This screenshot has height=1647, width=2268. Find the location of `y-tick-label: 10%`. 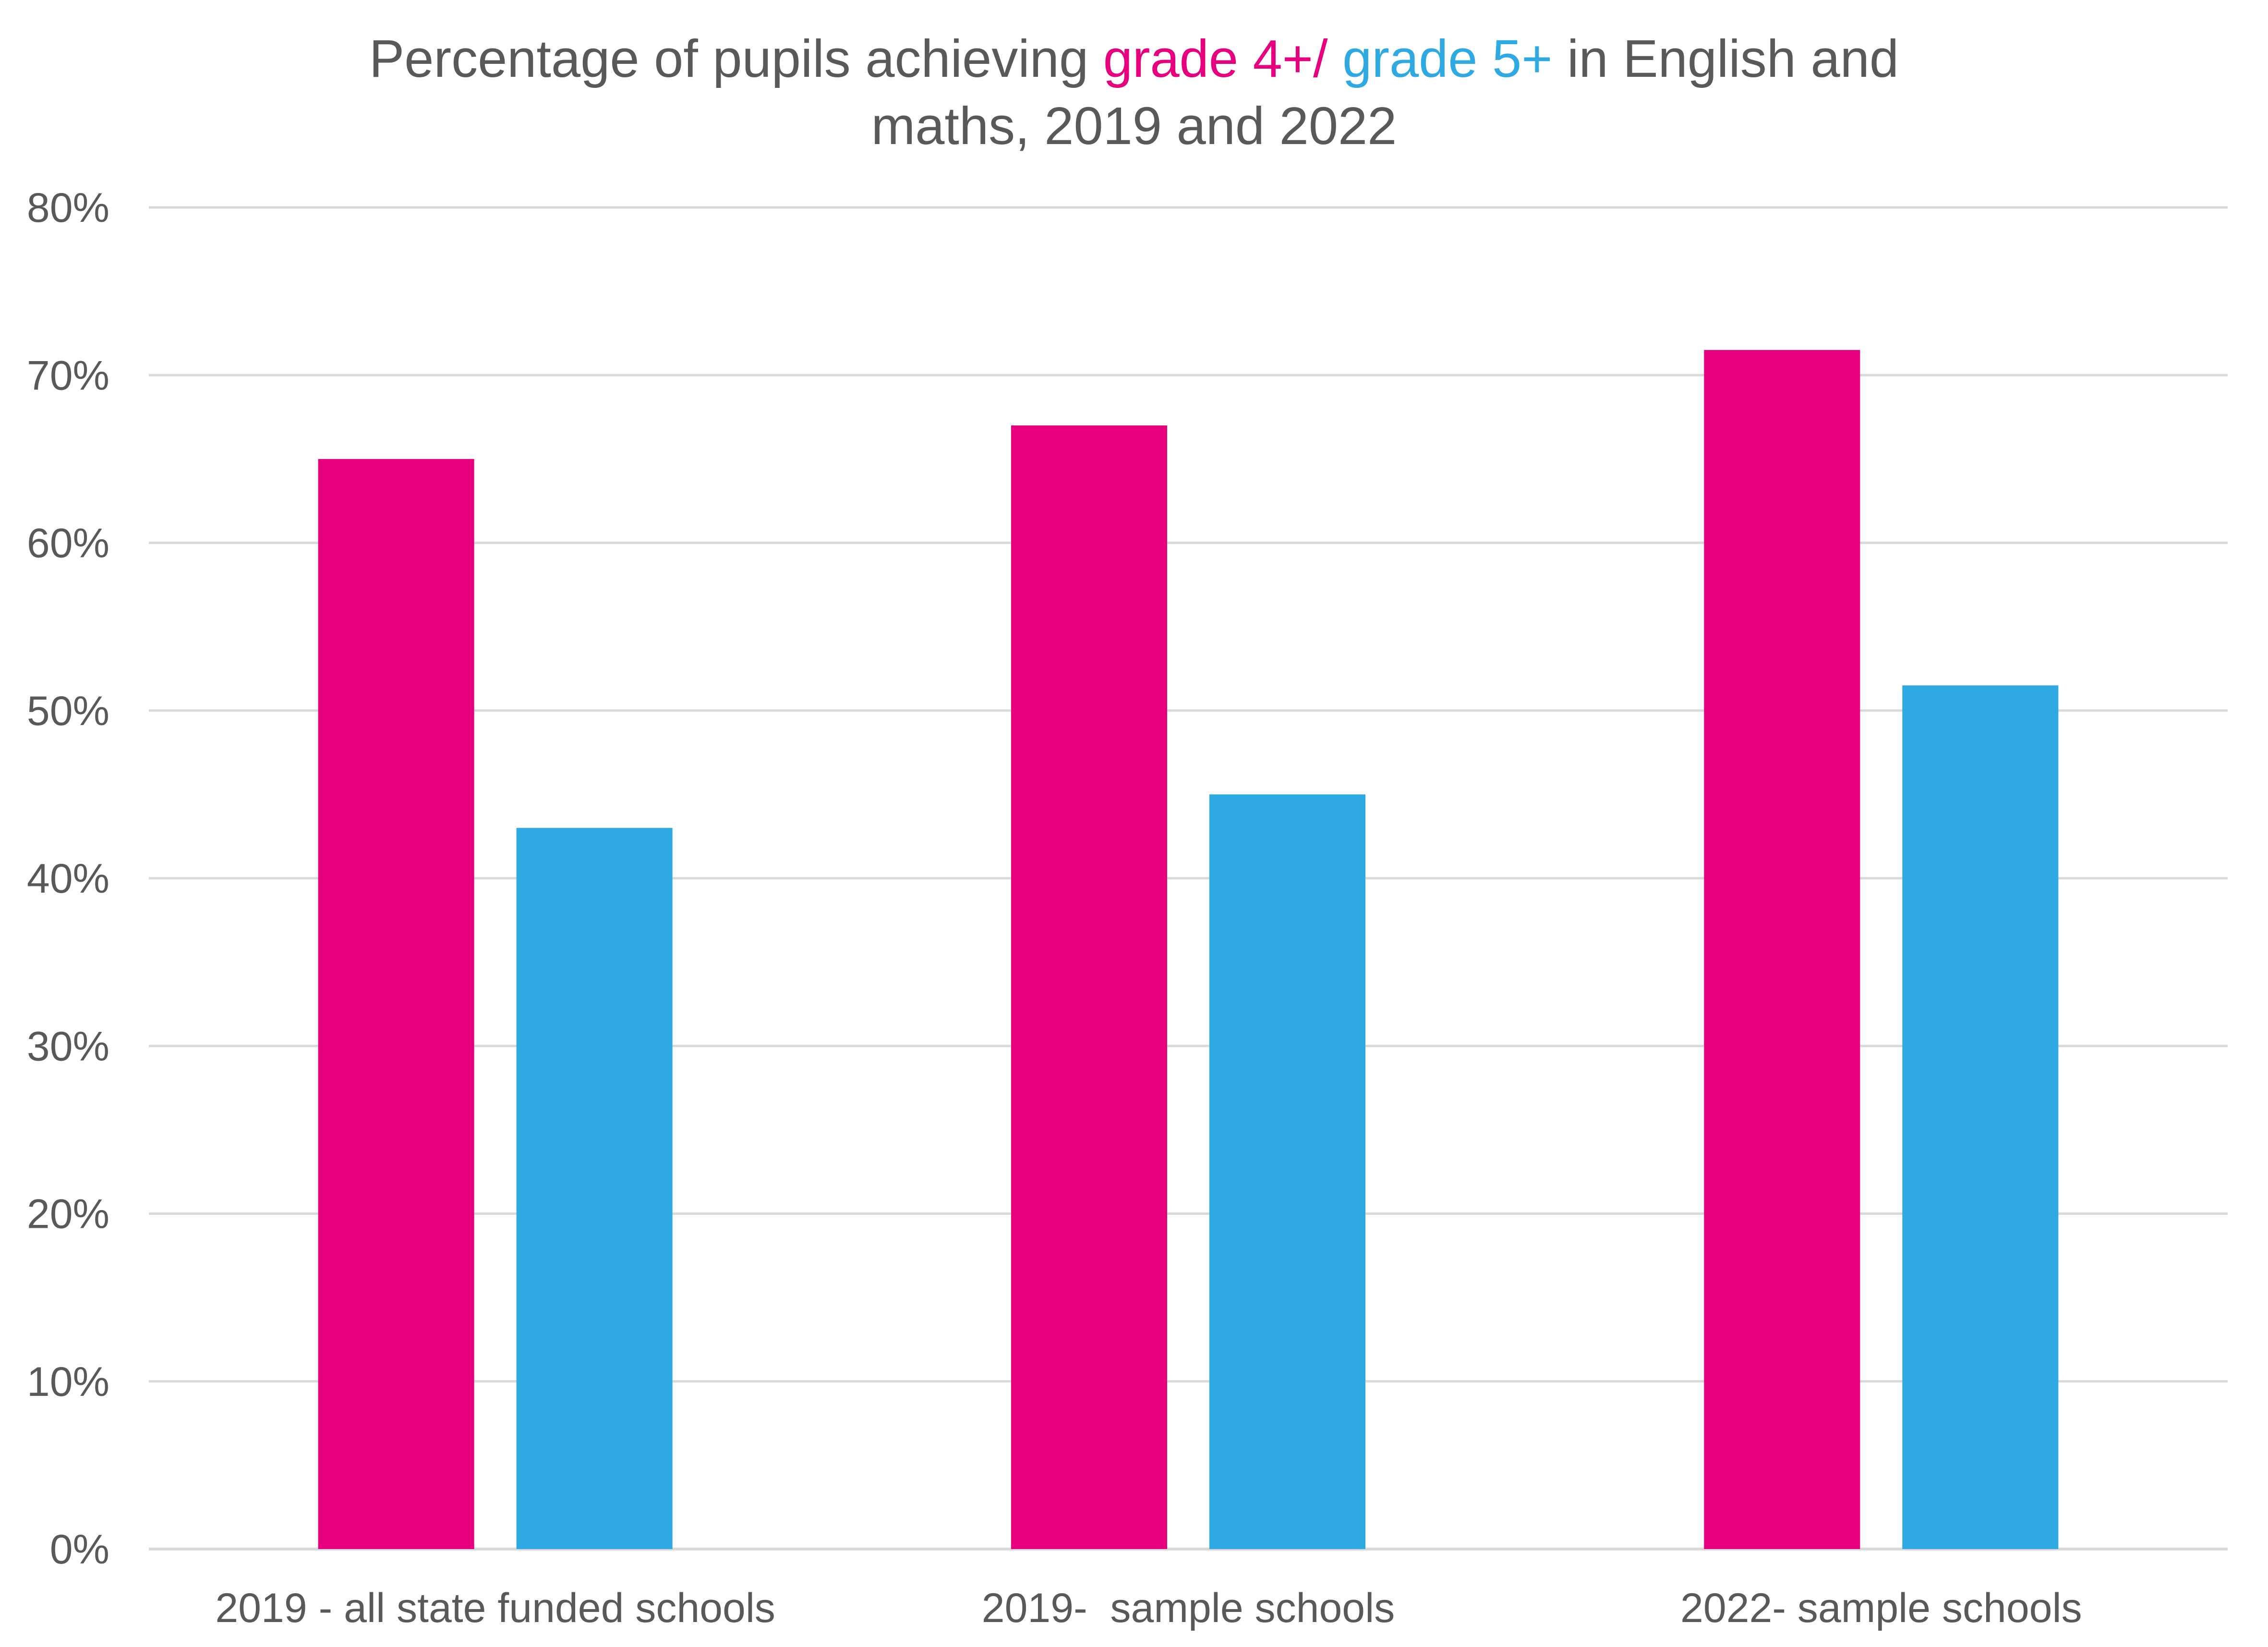

y-tick-label: 10% is located at coordinates (68, 1382).